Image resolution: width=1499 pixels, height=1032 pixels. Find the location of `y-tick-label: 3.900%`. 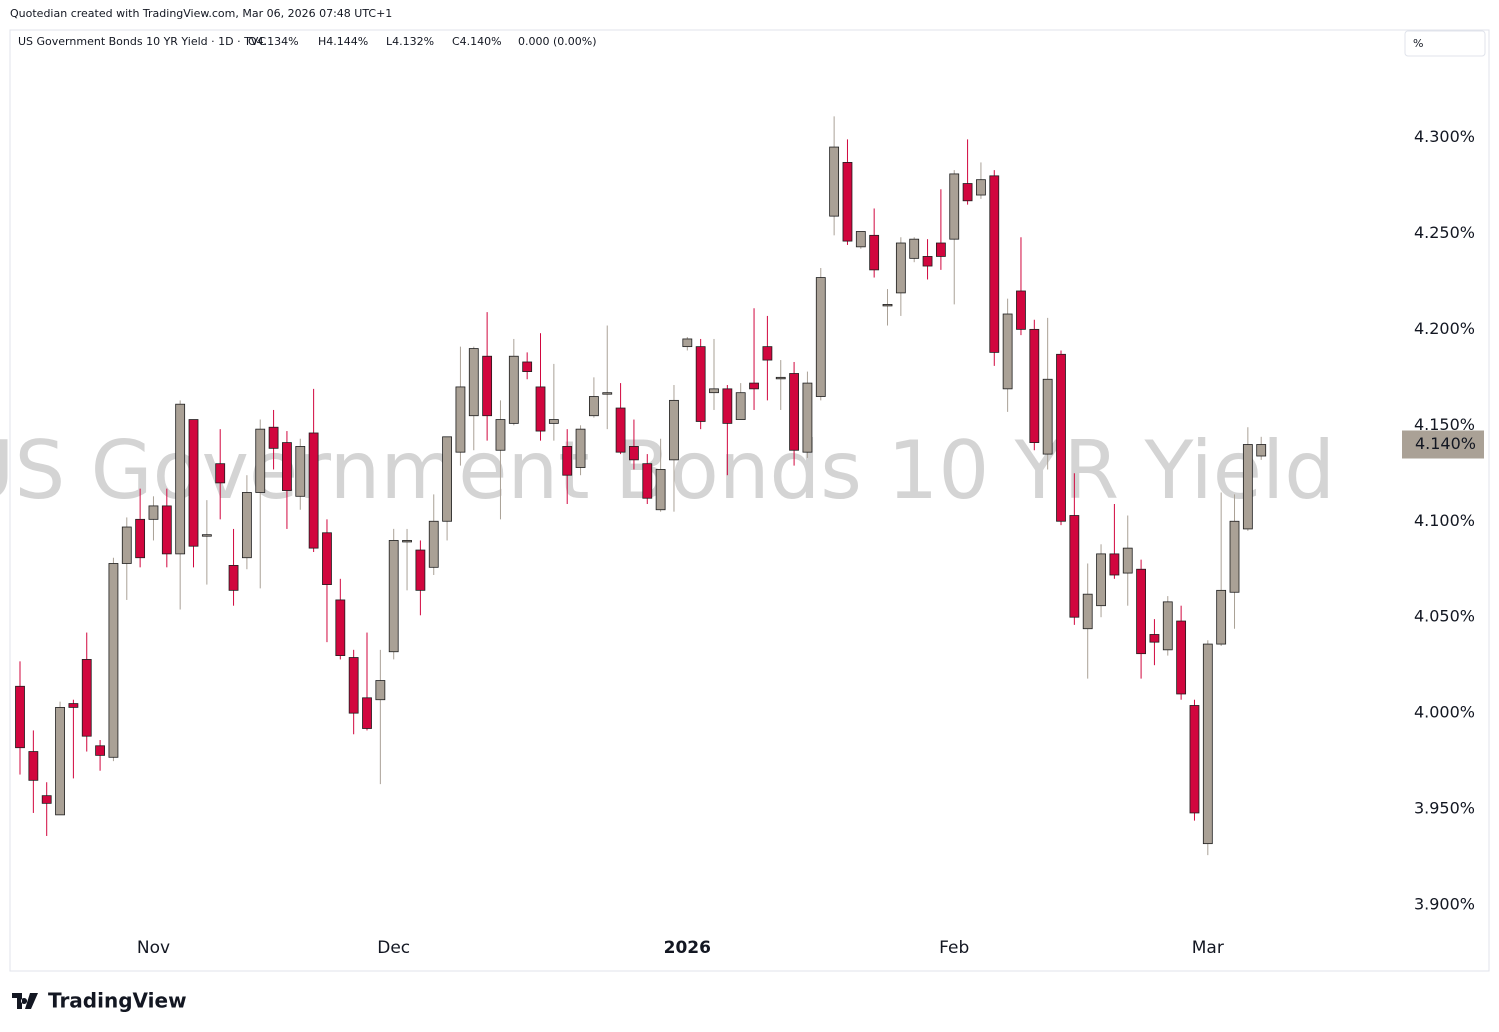

y-tick-label: 3.900% is located at coordinates (1444, 904).